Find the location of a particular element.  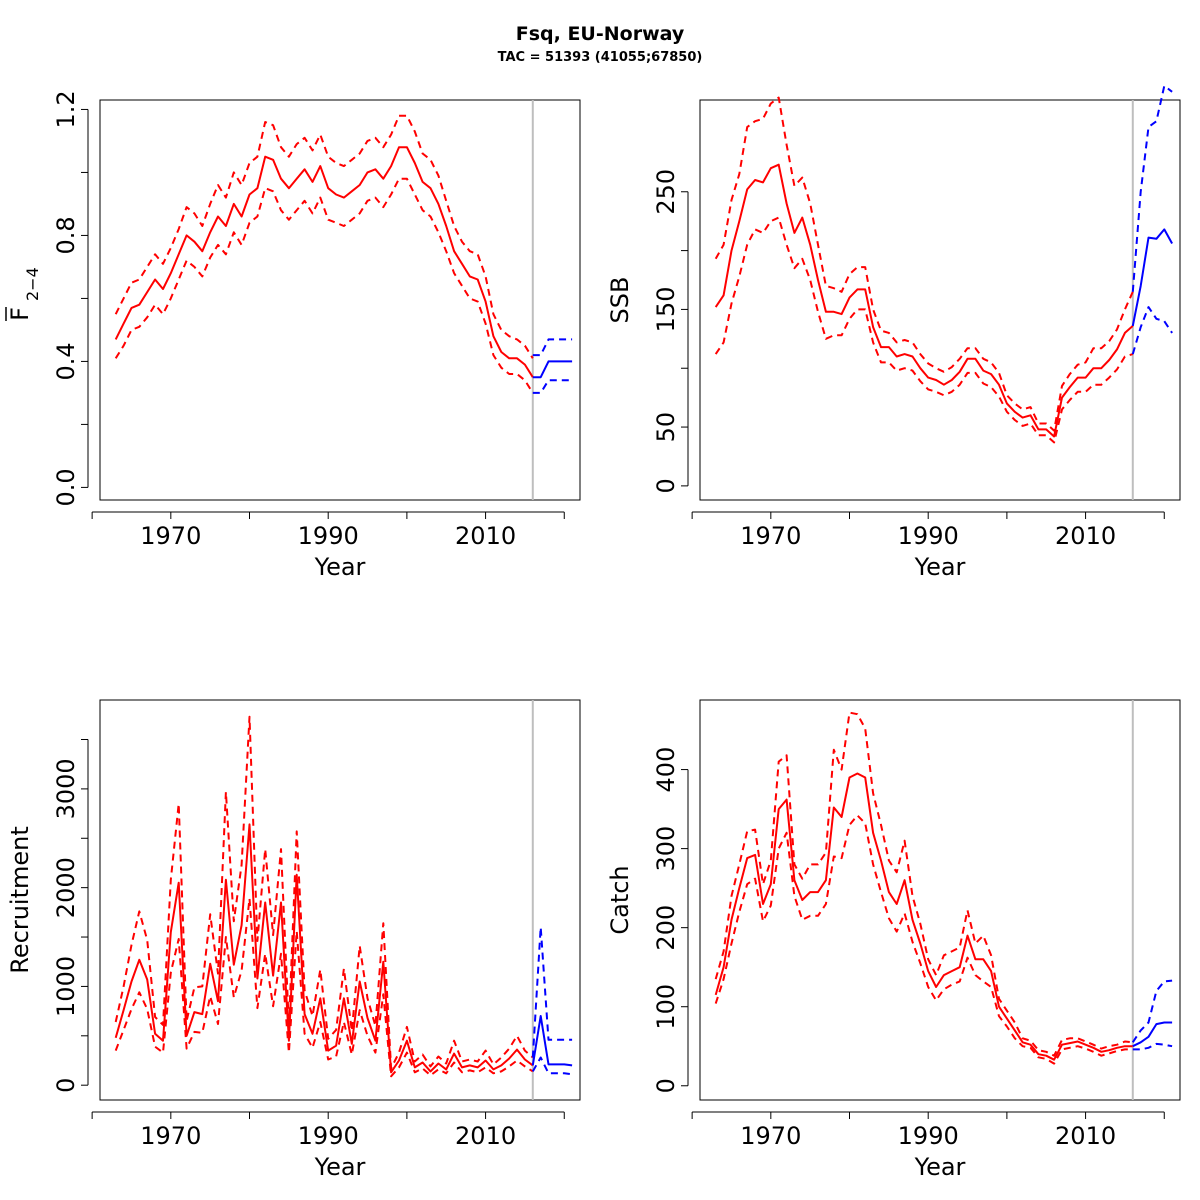

y-axis-title-group: Recruitment is located at coordinates (20, 899).